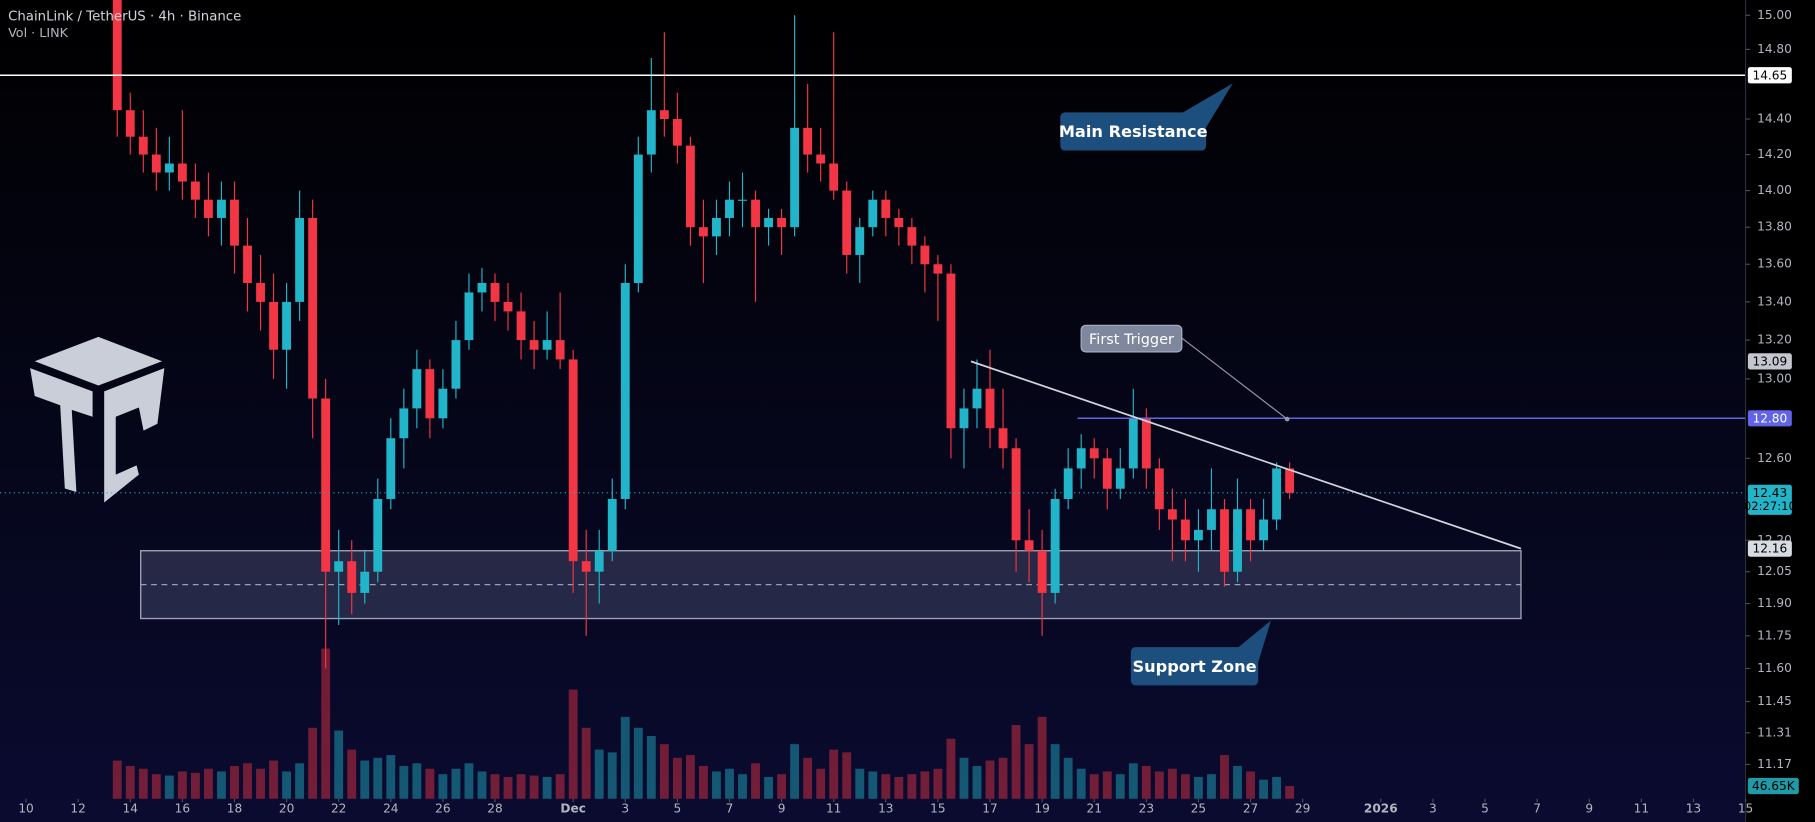 Image resolution: width=1815 pixels, height=822 pixels. Describe the element at coordinates (1234, 378) in the screenshot. I see `callout-line` at that location.